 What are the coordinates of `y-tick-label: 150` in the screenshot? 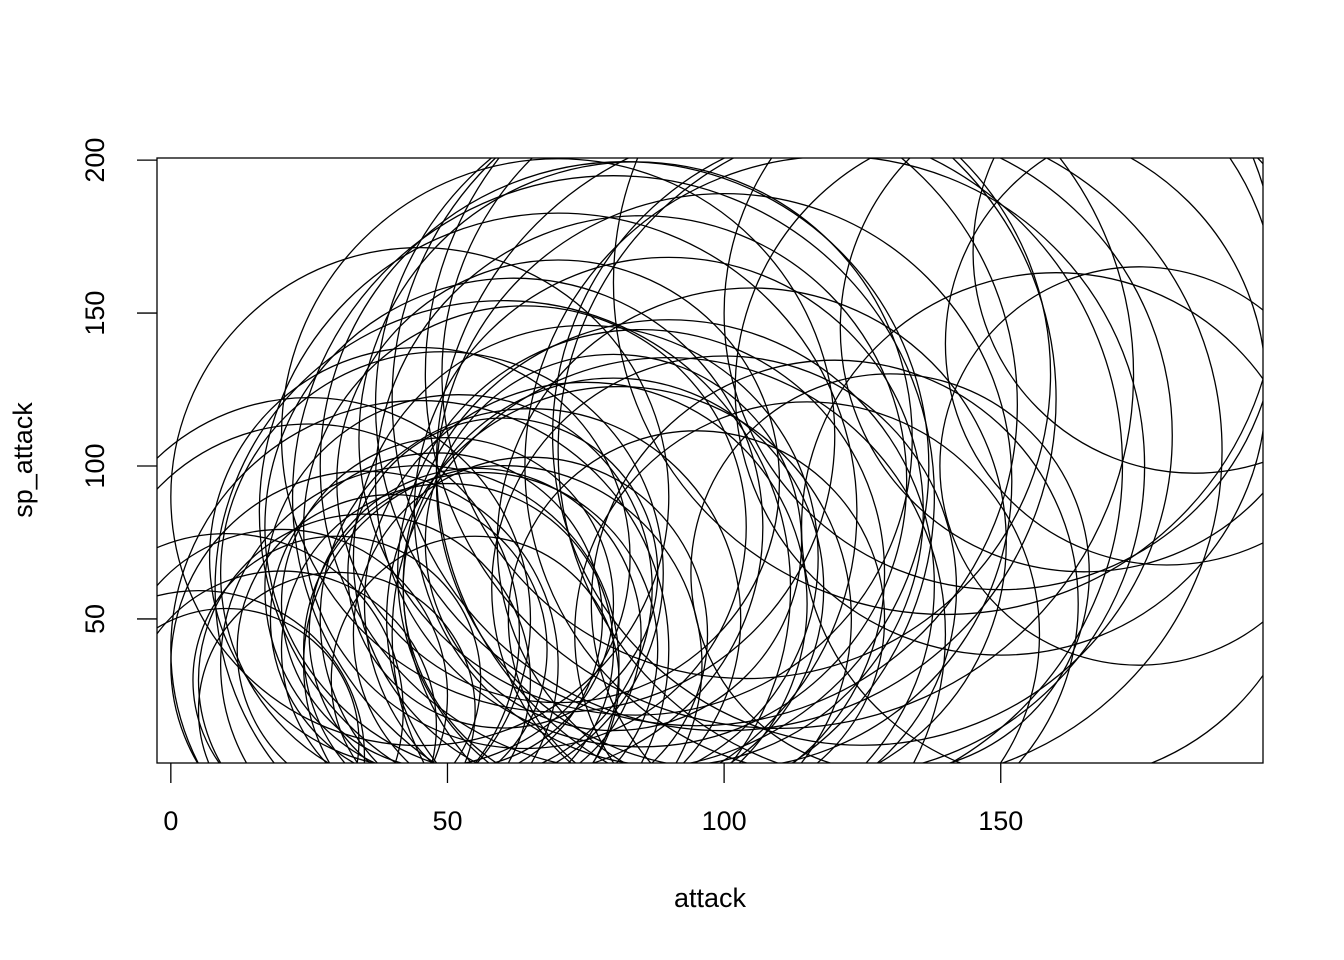 It's located at (95, 313).